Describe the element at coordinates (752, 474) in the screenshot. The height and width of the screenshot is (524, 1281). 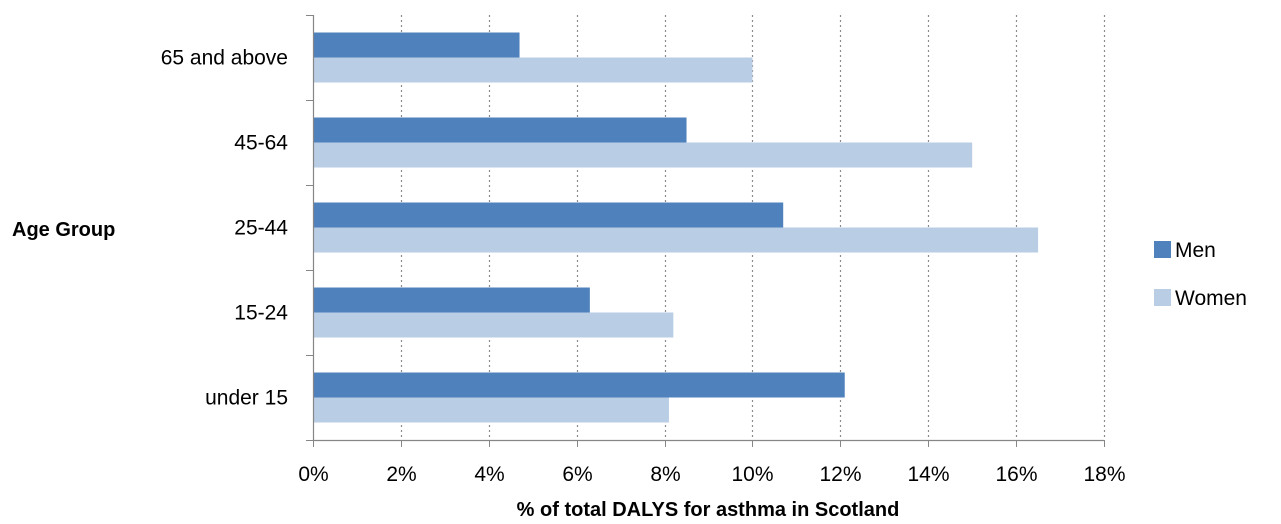
I see `x-tick-label: 10%` at that location.